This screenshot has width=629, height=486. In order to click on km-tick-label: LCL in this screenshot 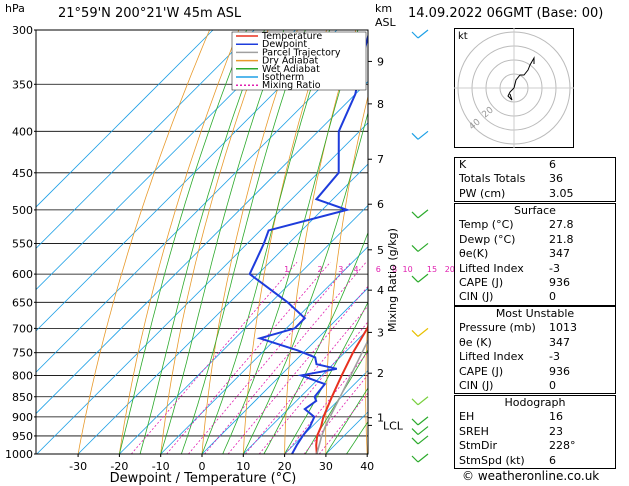, I will do `click(393, 425)`.